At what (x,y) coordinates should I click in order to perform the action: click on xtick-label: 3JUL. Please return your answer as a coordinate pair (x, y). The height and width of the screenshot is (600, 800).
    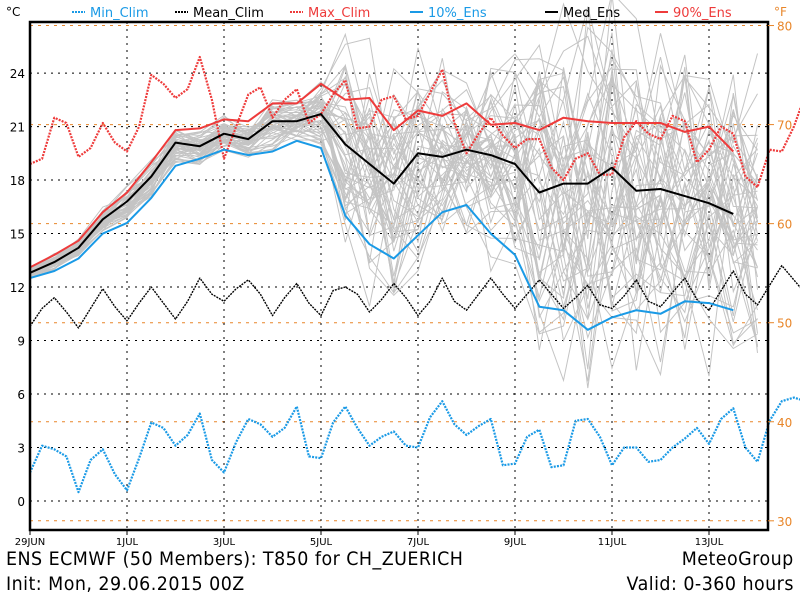
    Looking at the image, I should click on (224, 542).